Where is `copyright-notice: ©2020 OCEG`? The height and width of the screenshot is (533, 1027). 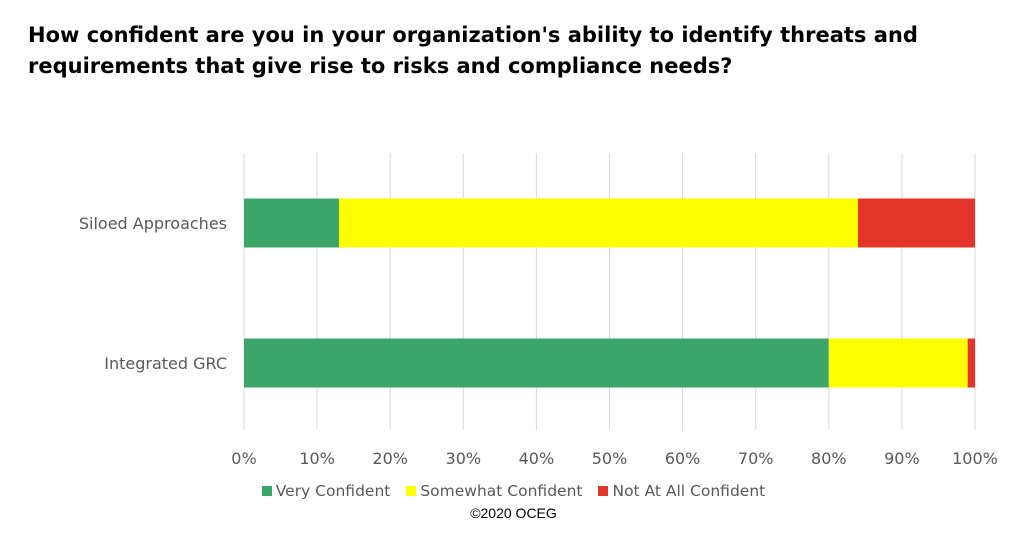 copyright-notice: ©2020 OCEG is located at coordinates (513, 513).